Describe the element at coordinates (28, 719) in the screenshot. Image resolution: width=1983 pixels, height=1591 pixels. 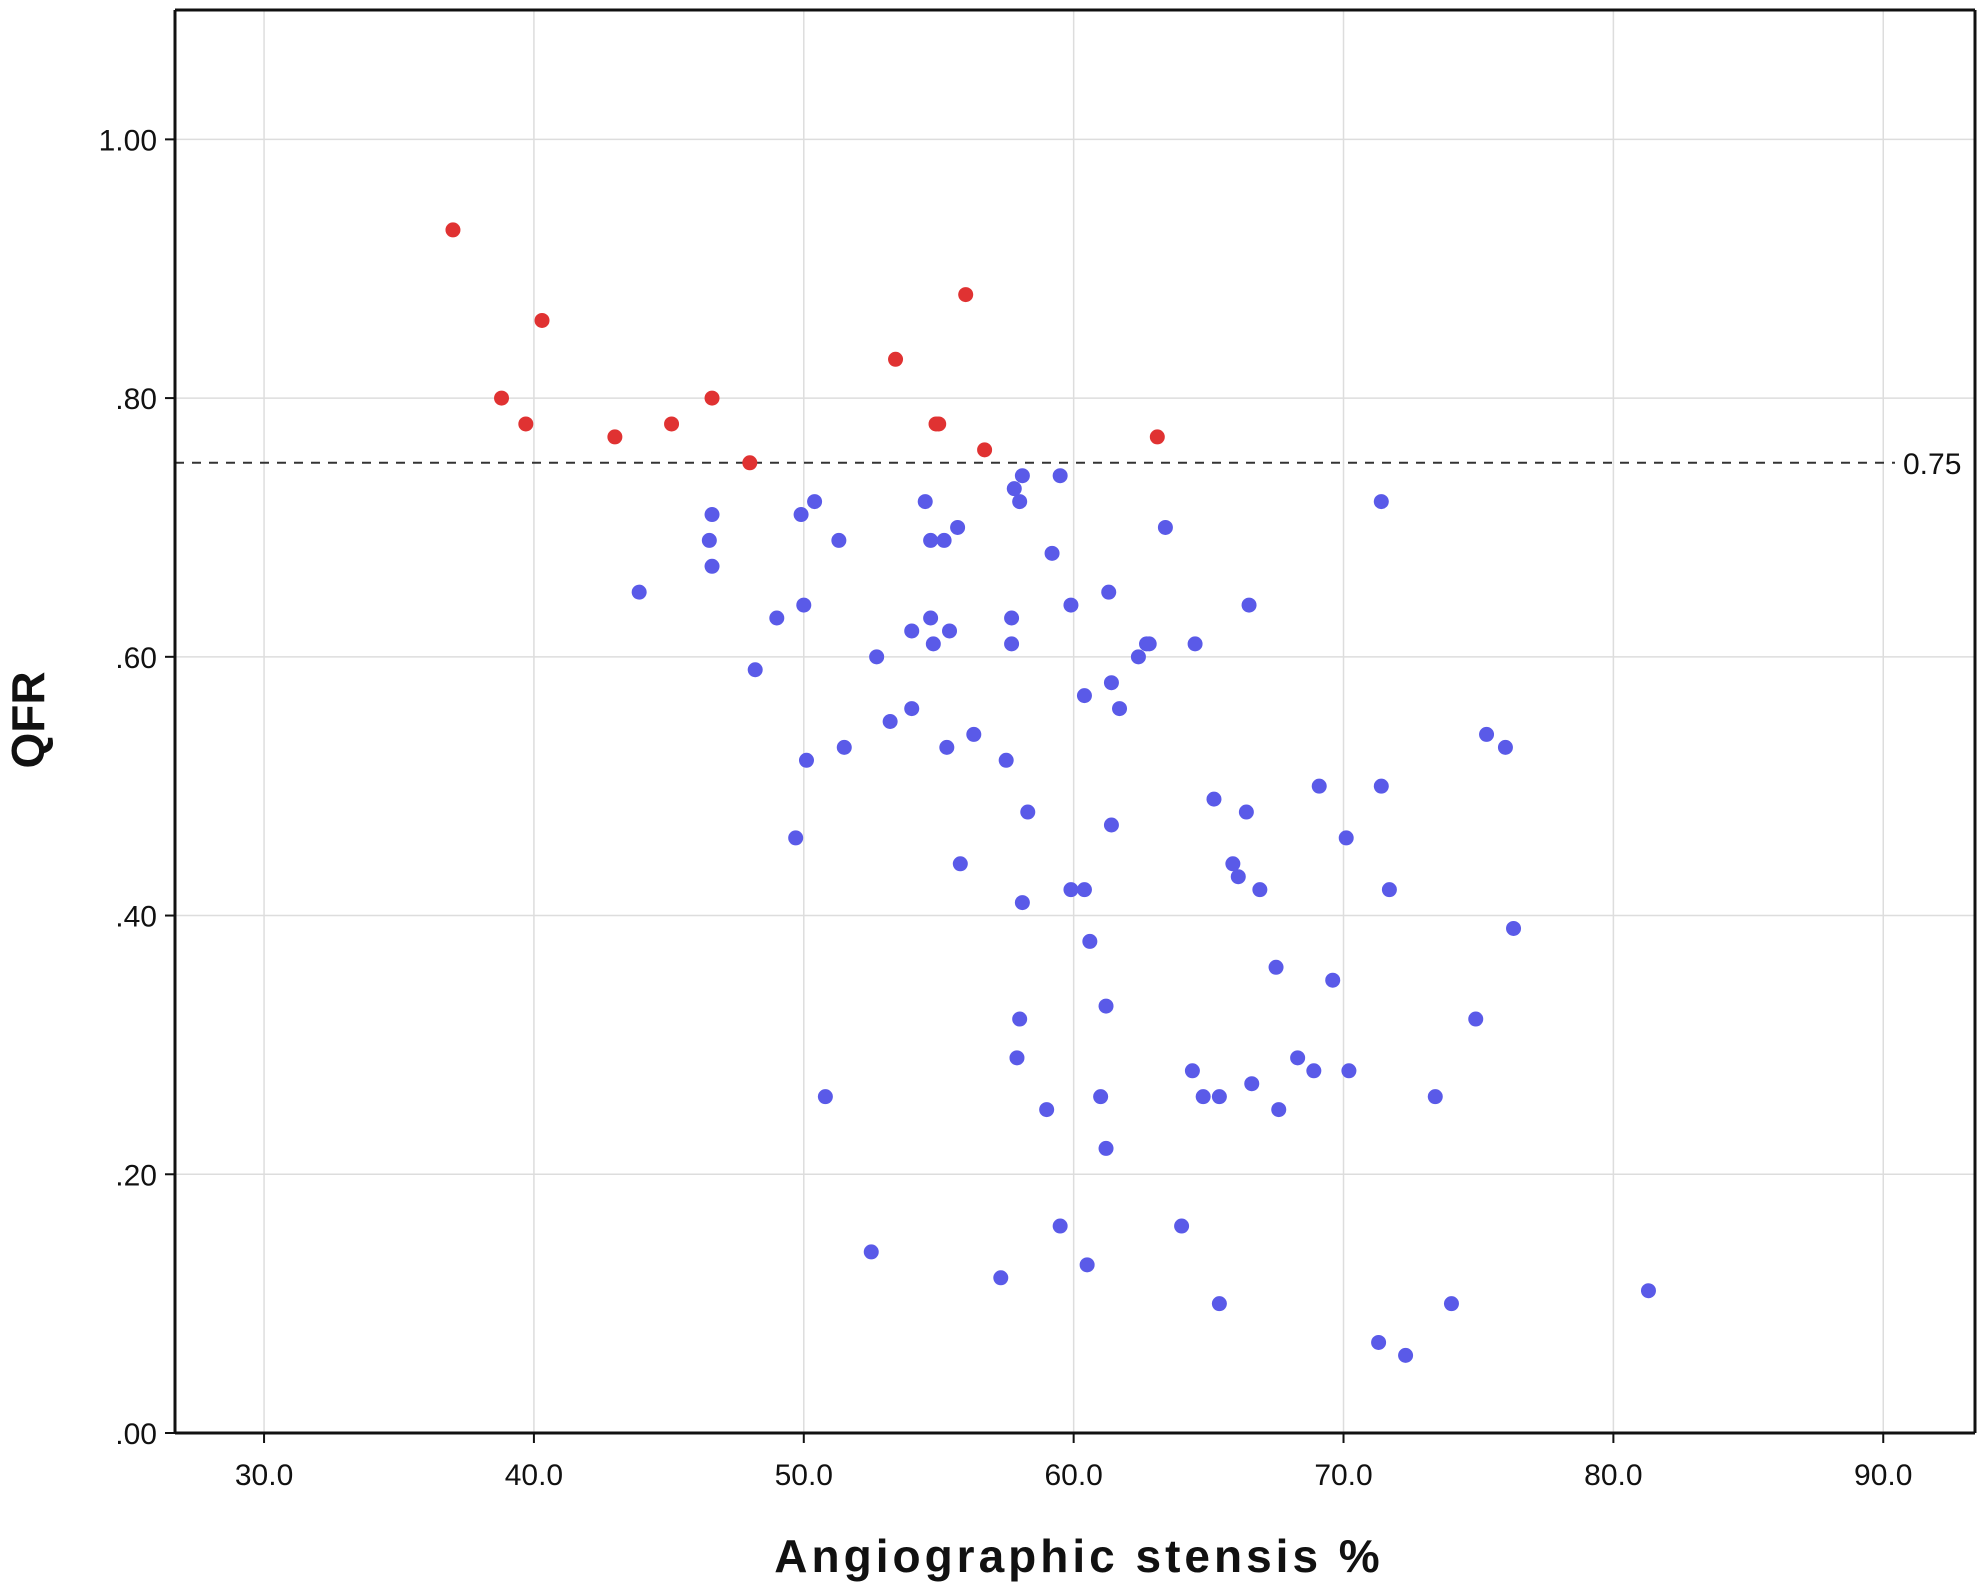
I see `y-axis-title: QFR` at that location.